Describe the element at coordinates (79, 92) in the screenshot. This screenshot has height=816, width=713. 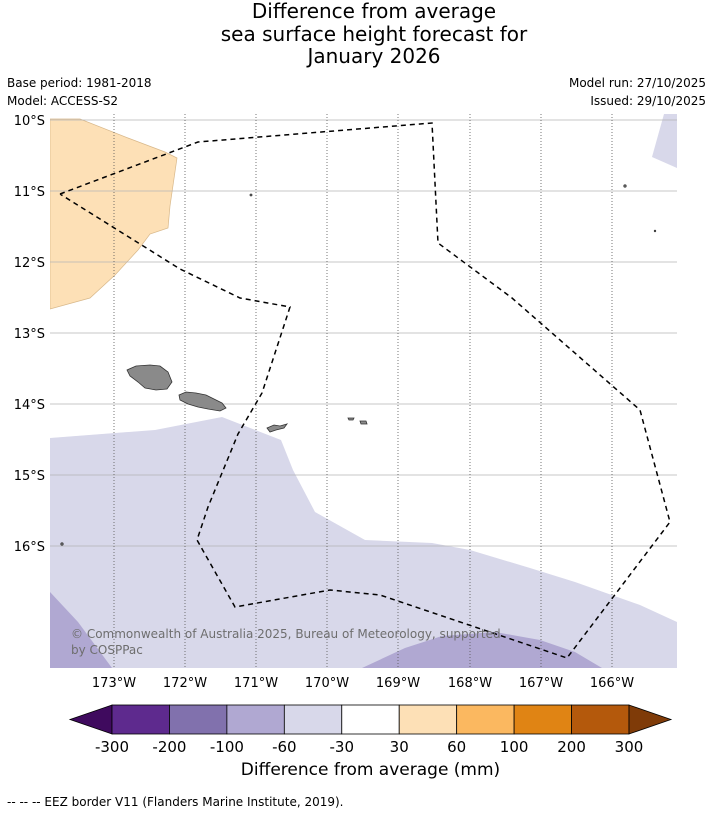
I see `meta-left: Base period: 1981-2018 Model: ACCESS-S2` at that location.